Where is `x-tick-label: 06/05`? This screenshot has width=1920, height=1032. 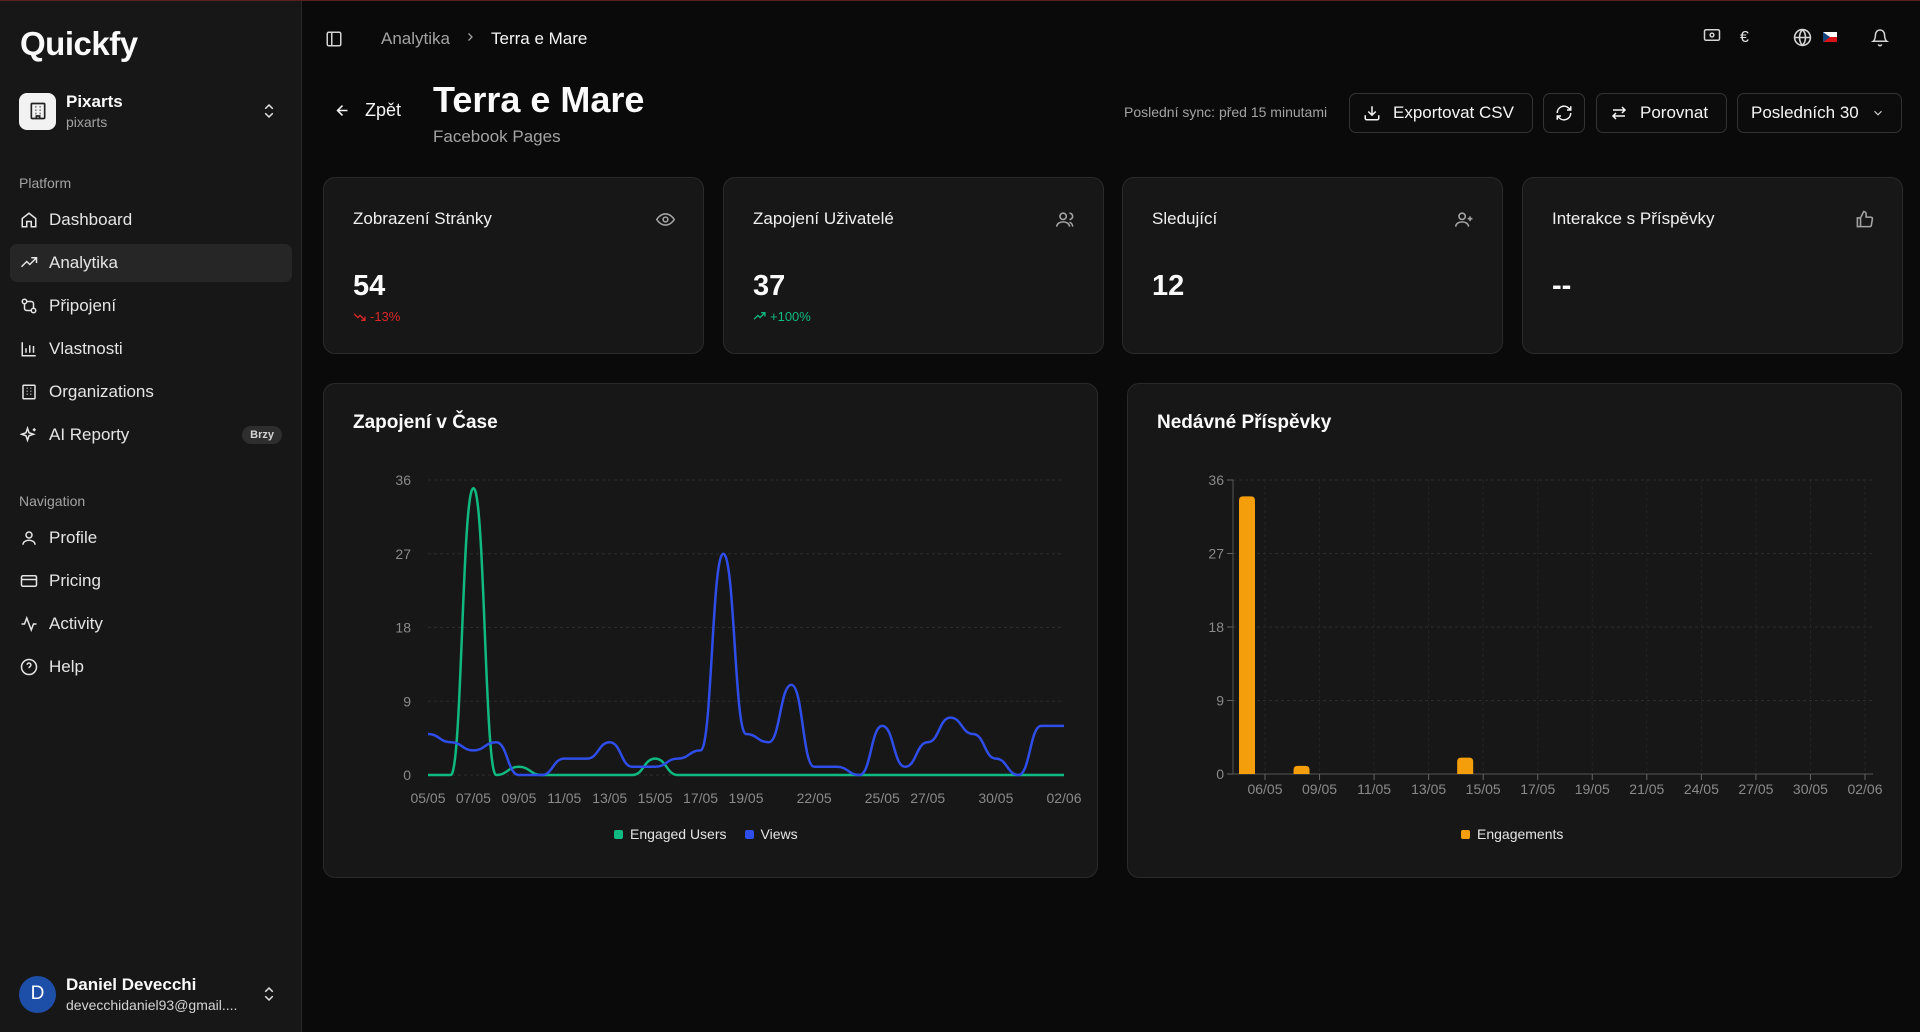 x-tick-label: 06/05 is located at coordinates (1264, 789).